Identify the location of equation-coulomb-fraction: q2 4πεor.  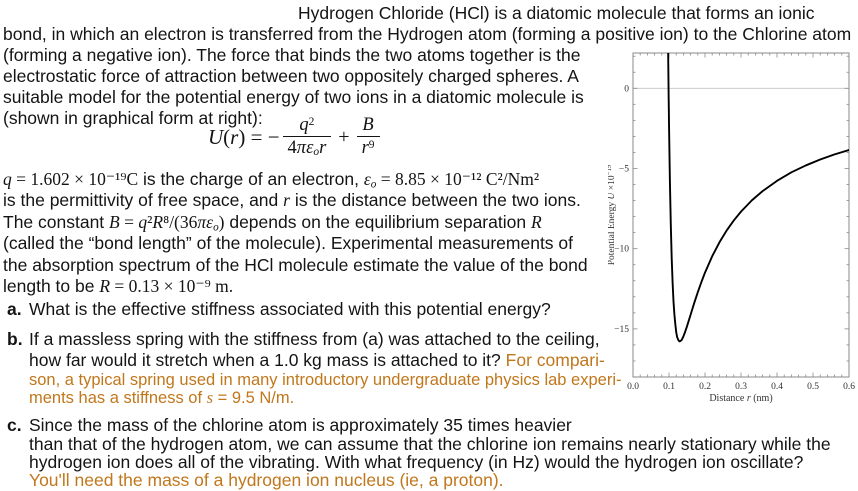
(307, 137).